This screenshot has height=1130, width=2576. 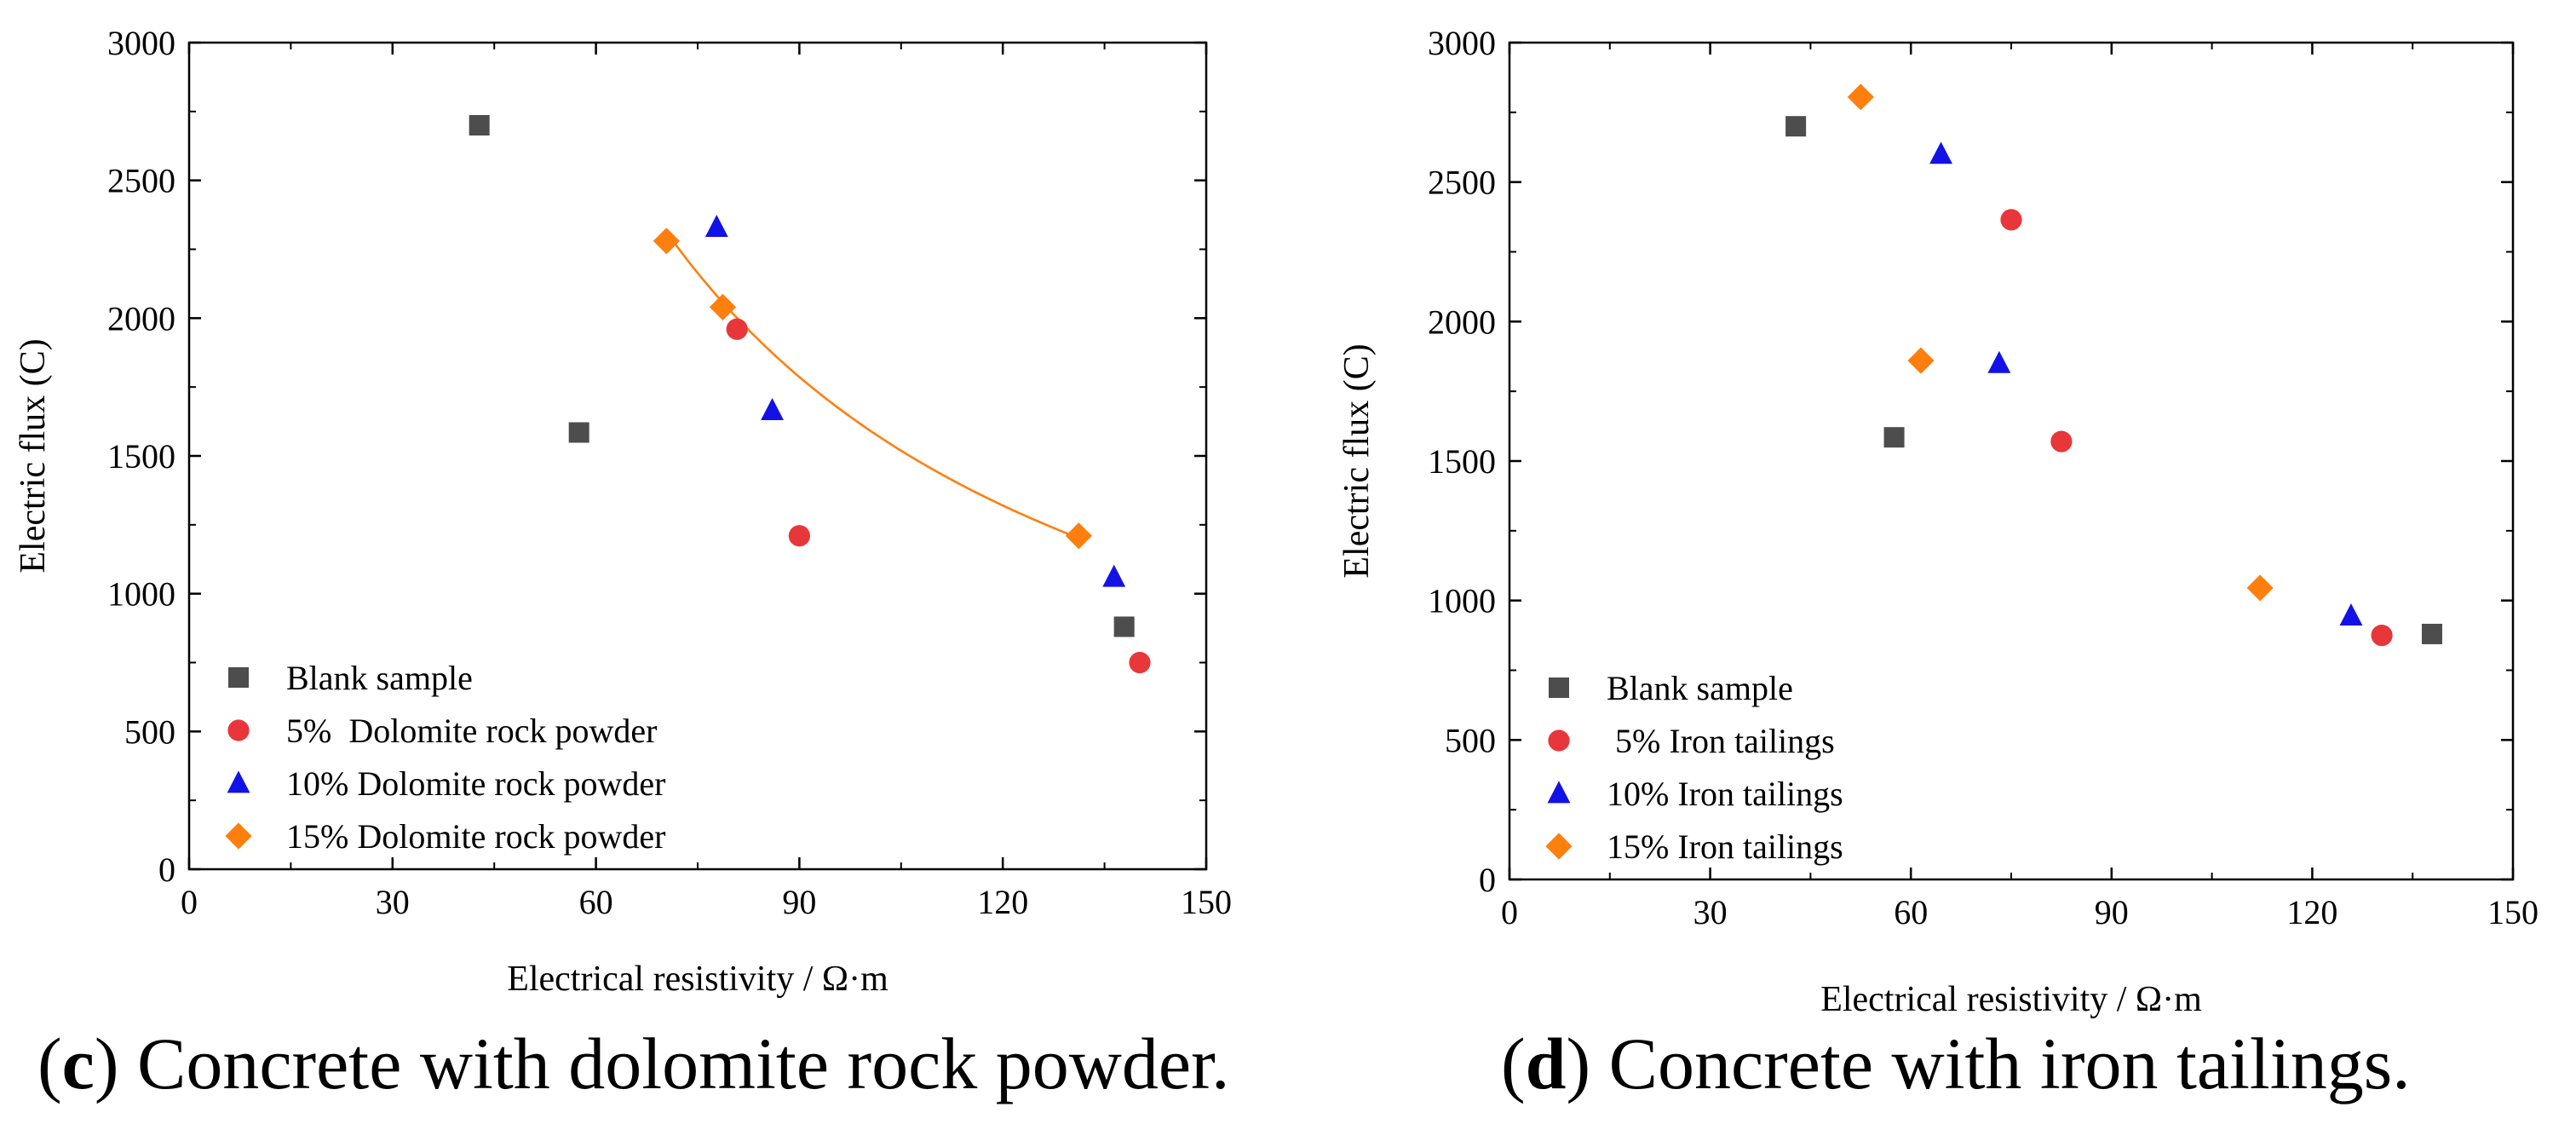 What do you see at coordinates (1721, 741) in the screenshot?
I see `legend-label: 5% Iron tailings` at bounding box center [1721, 741].